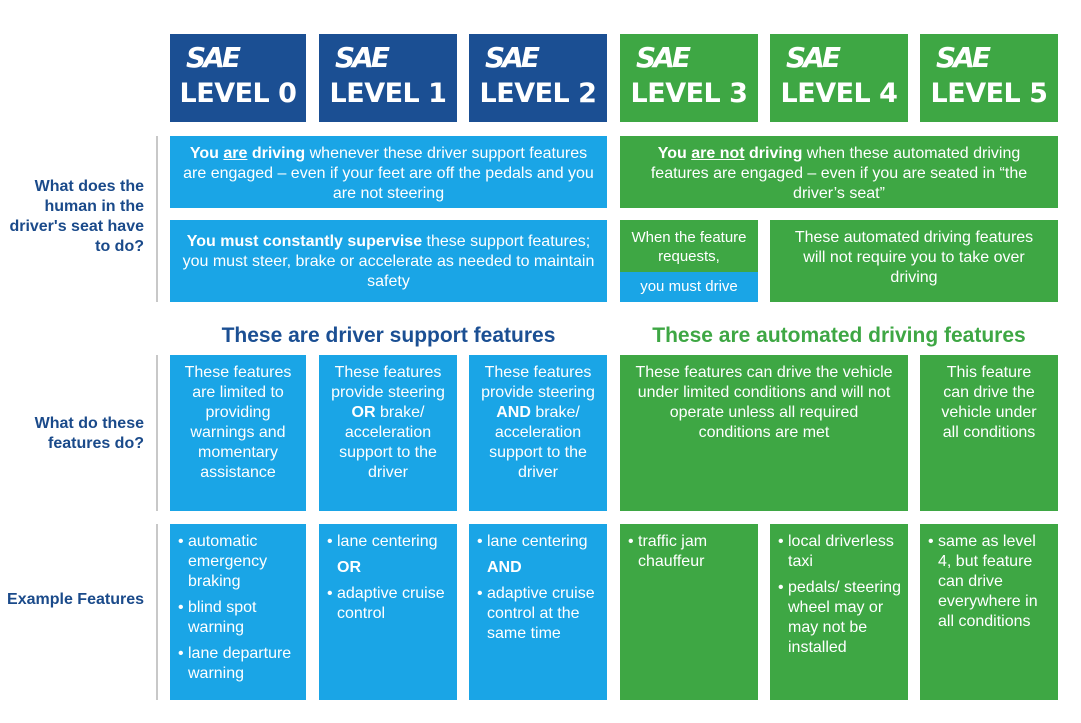  Describe the element at coordinates (504, 567) in the screenshot. I see `connector-and: AND` at that location.